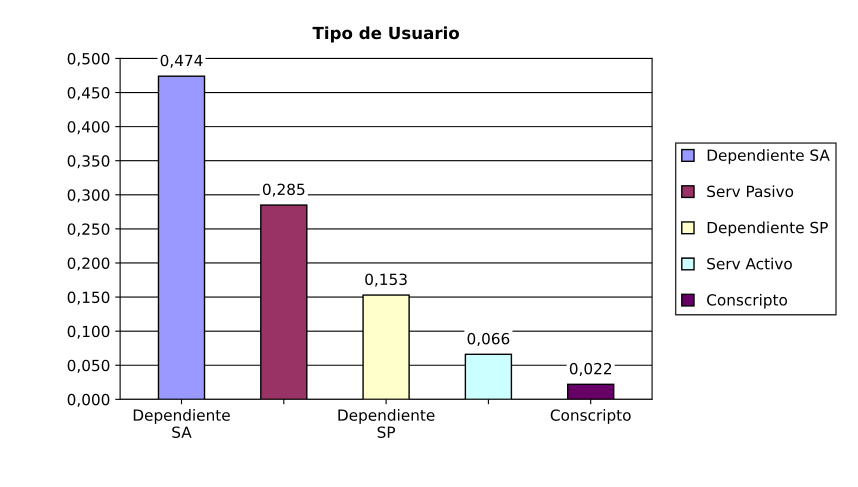 The height and width of the screenshot is (487, 858). I want to click on data-label: 0,022, so click(591, 369).